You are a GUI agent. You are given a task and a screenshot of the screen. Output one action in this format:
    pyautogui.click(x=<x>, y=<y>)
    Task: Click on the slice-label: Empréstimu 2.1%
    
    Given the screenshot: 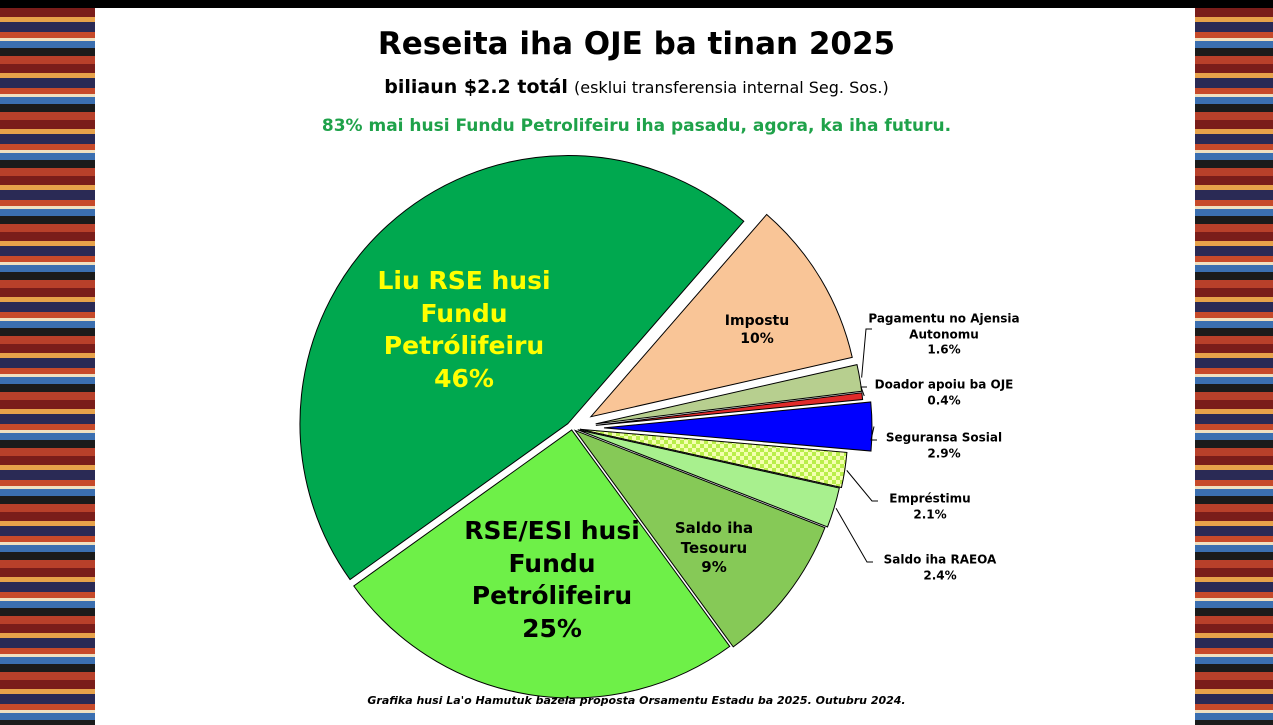 What is the action you would take?
    pyautogui.click(x=930, y=506)
    